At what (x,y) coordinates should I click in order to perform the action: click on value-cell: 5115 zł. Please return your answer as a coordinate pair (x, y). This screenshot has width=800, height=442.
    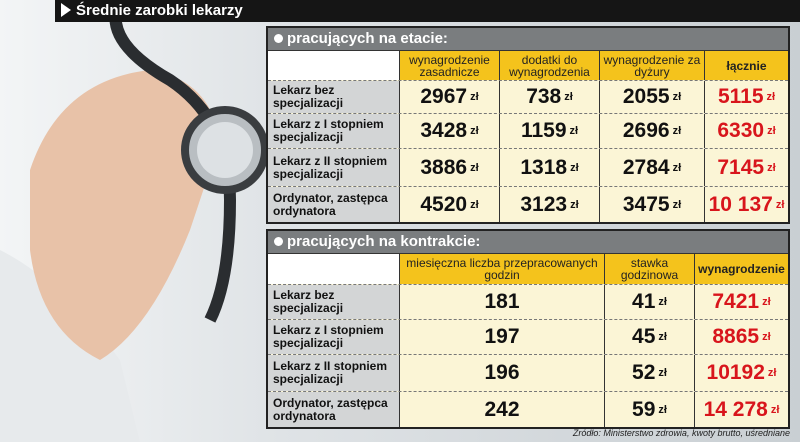
    Looking at the image, I should click on (746, 97).